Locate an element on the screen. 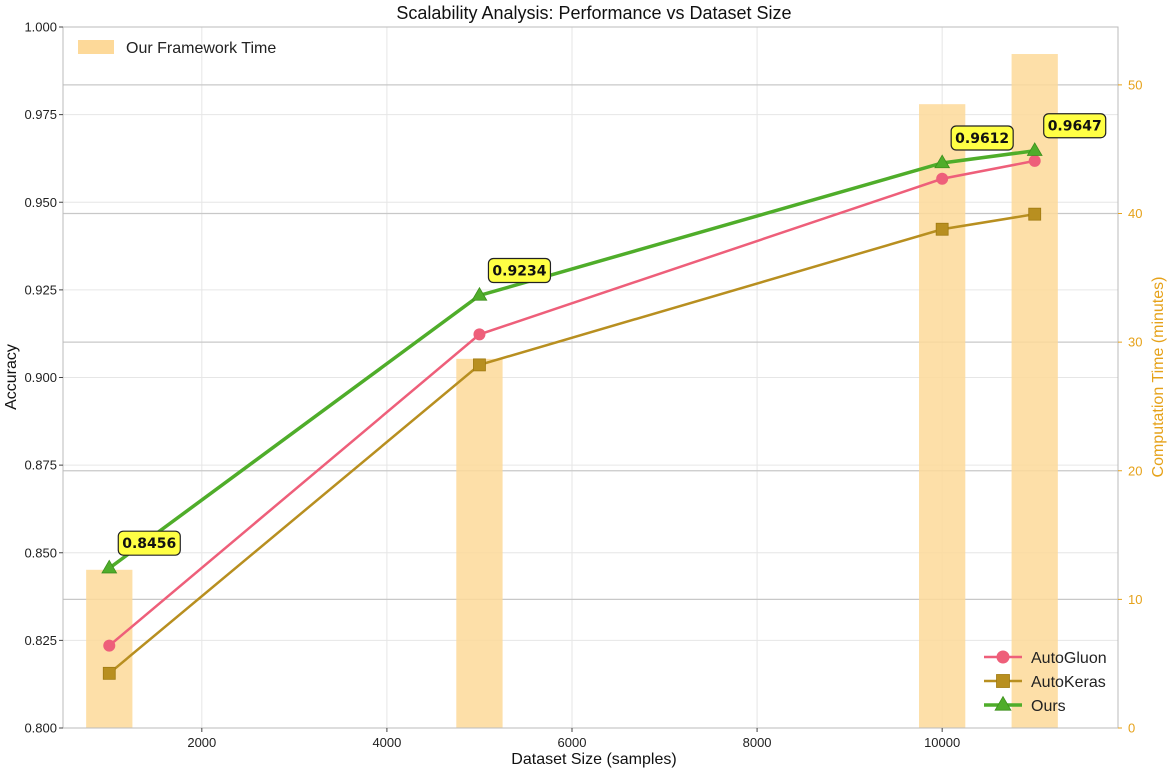  annotation-label: 0.9647 is located at coordinates (1075, 127).